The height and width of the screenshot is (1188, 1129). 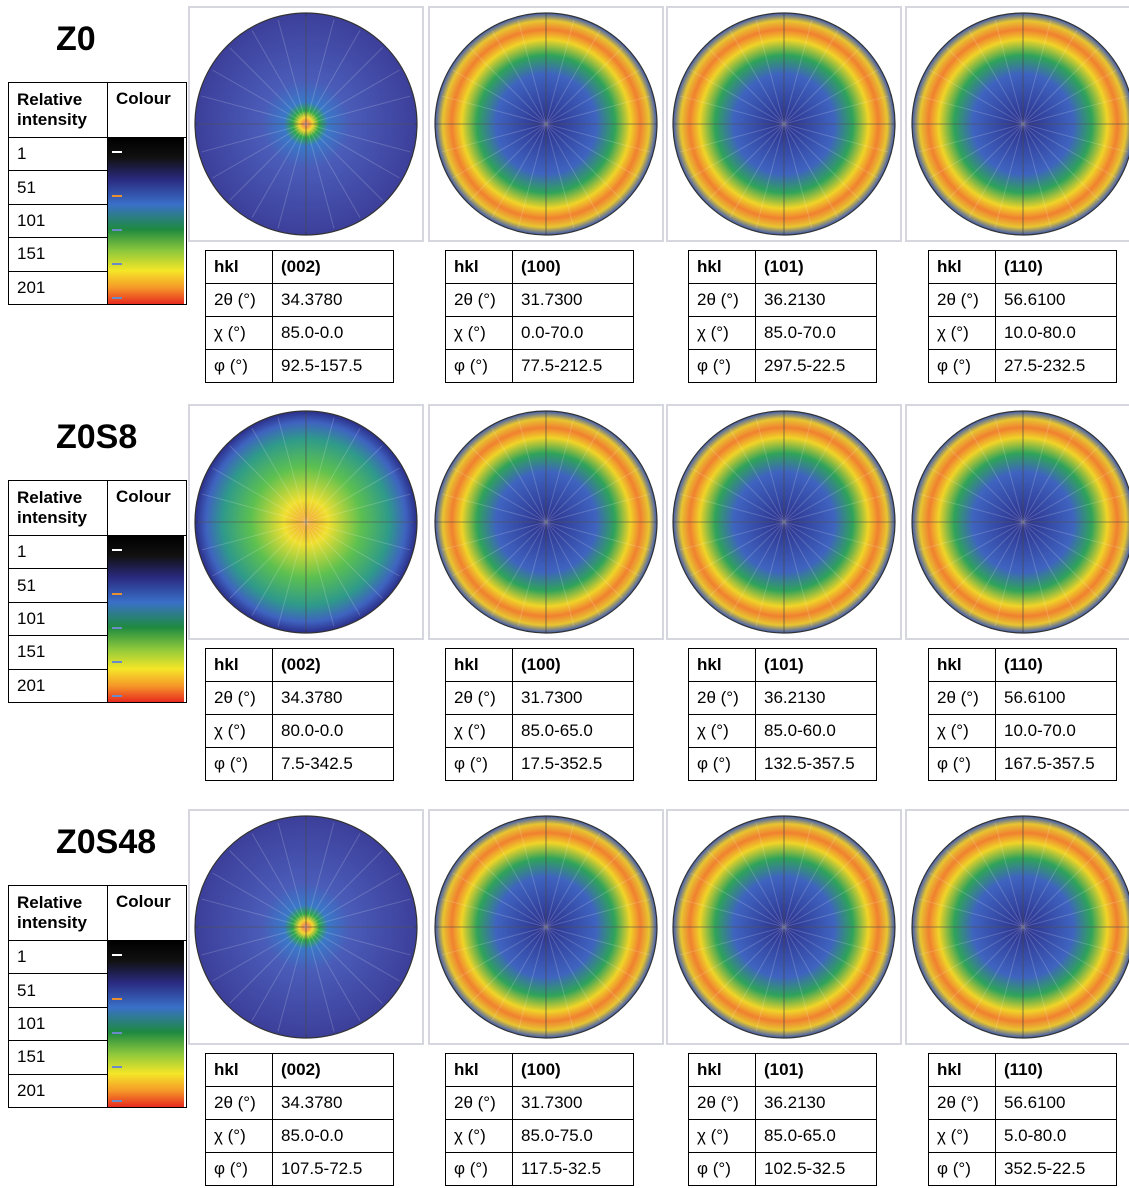 What do you see at coordinates (573, 366) in the screenshot?
I see `parameter-value: 77.5-212.5` at bounding box center [573, 366].